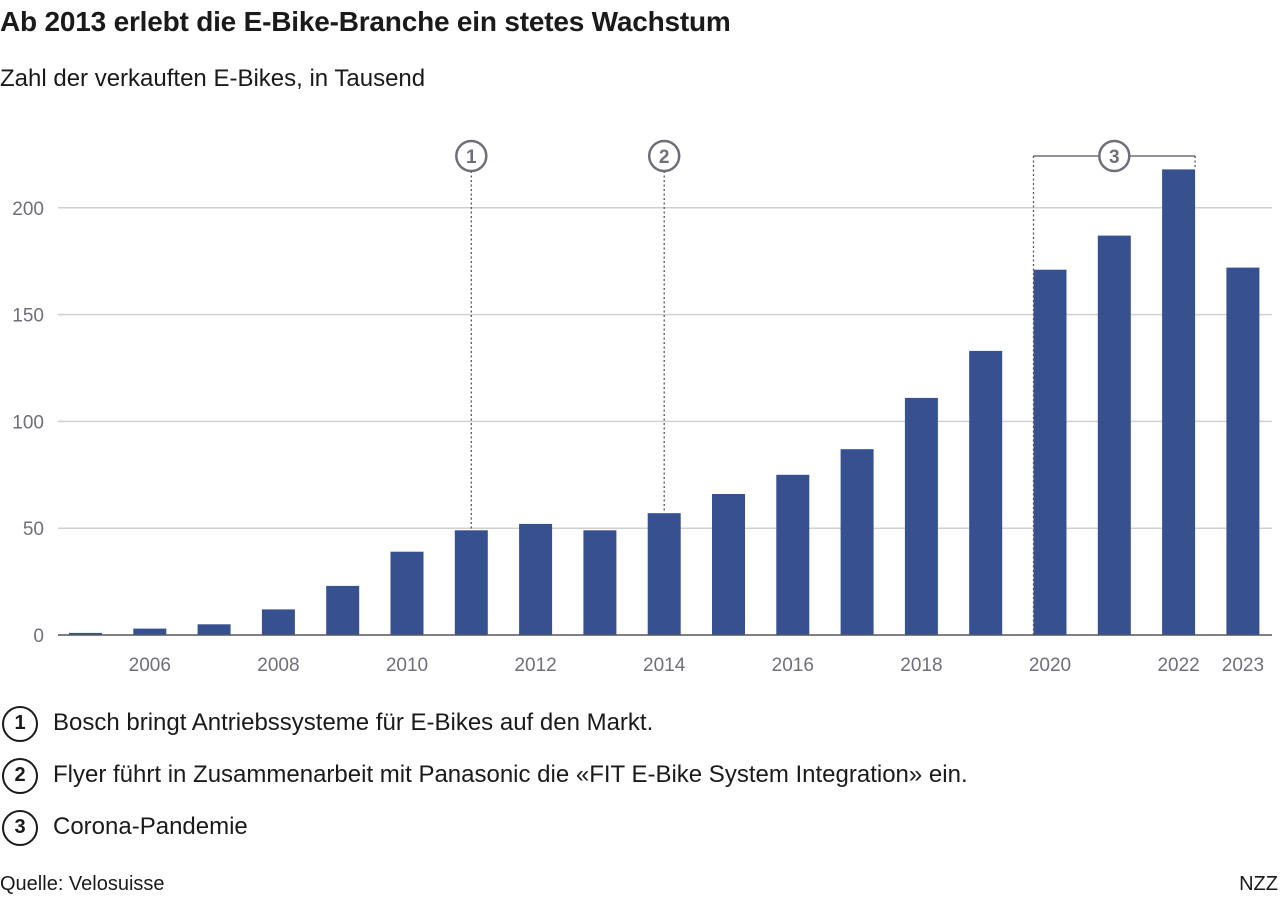  What do you see at coordinates (921, 665) in the screenshot?
I see `x-tick-label-2018: 2018` at bounding box center [921, 665].